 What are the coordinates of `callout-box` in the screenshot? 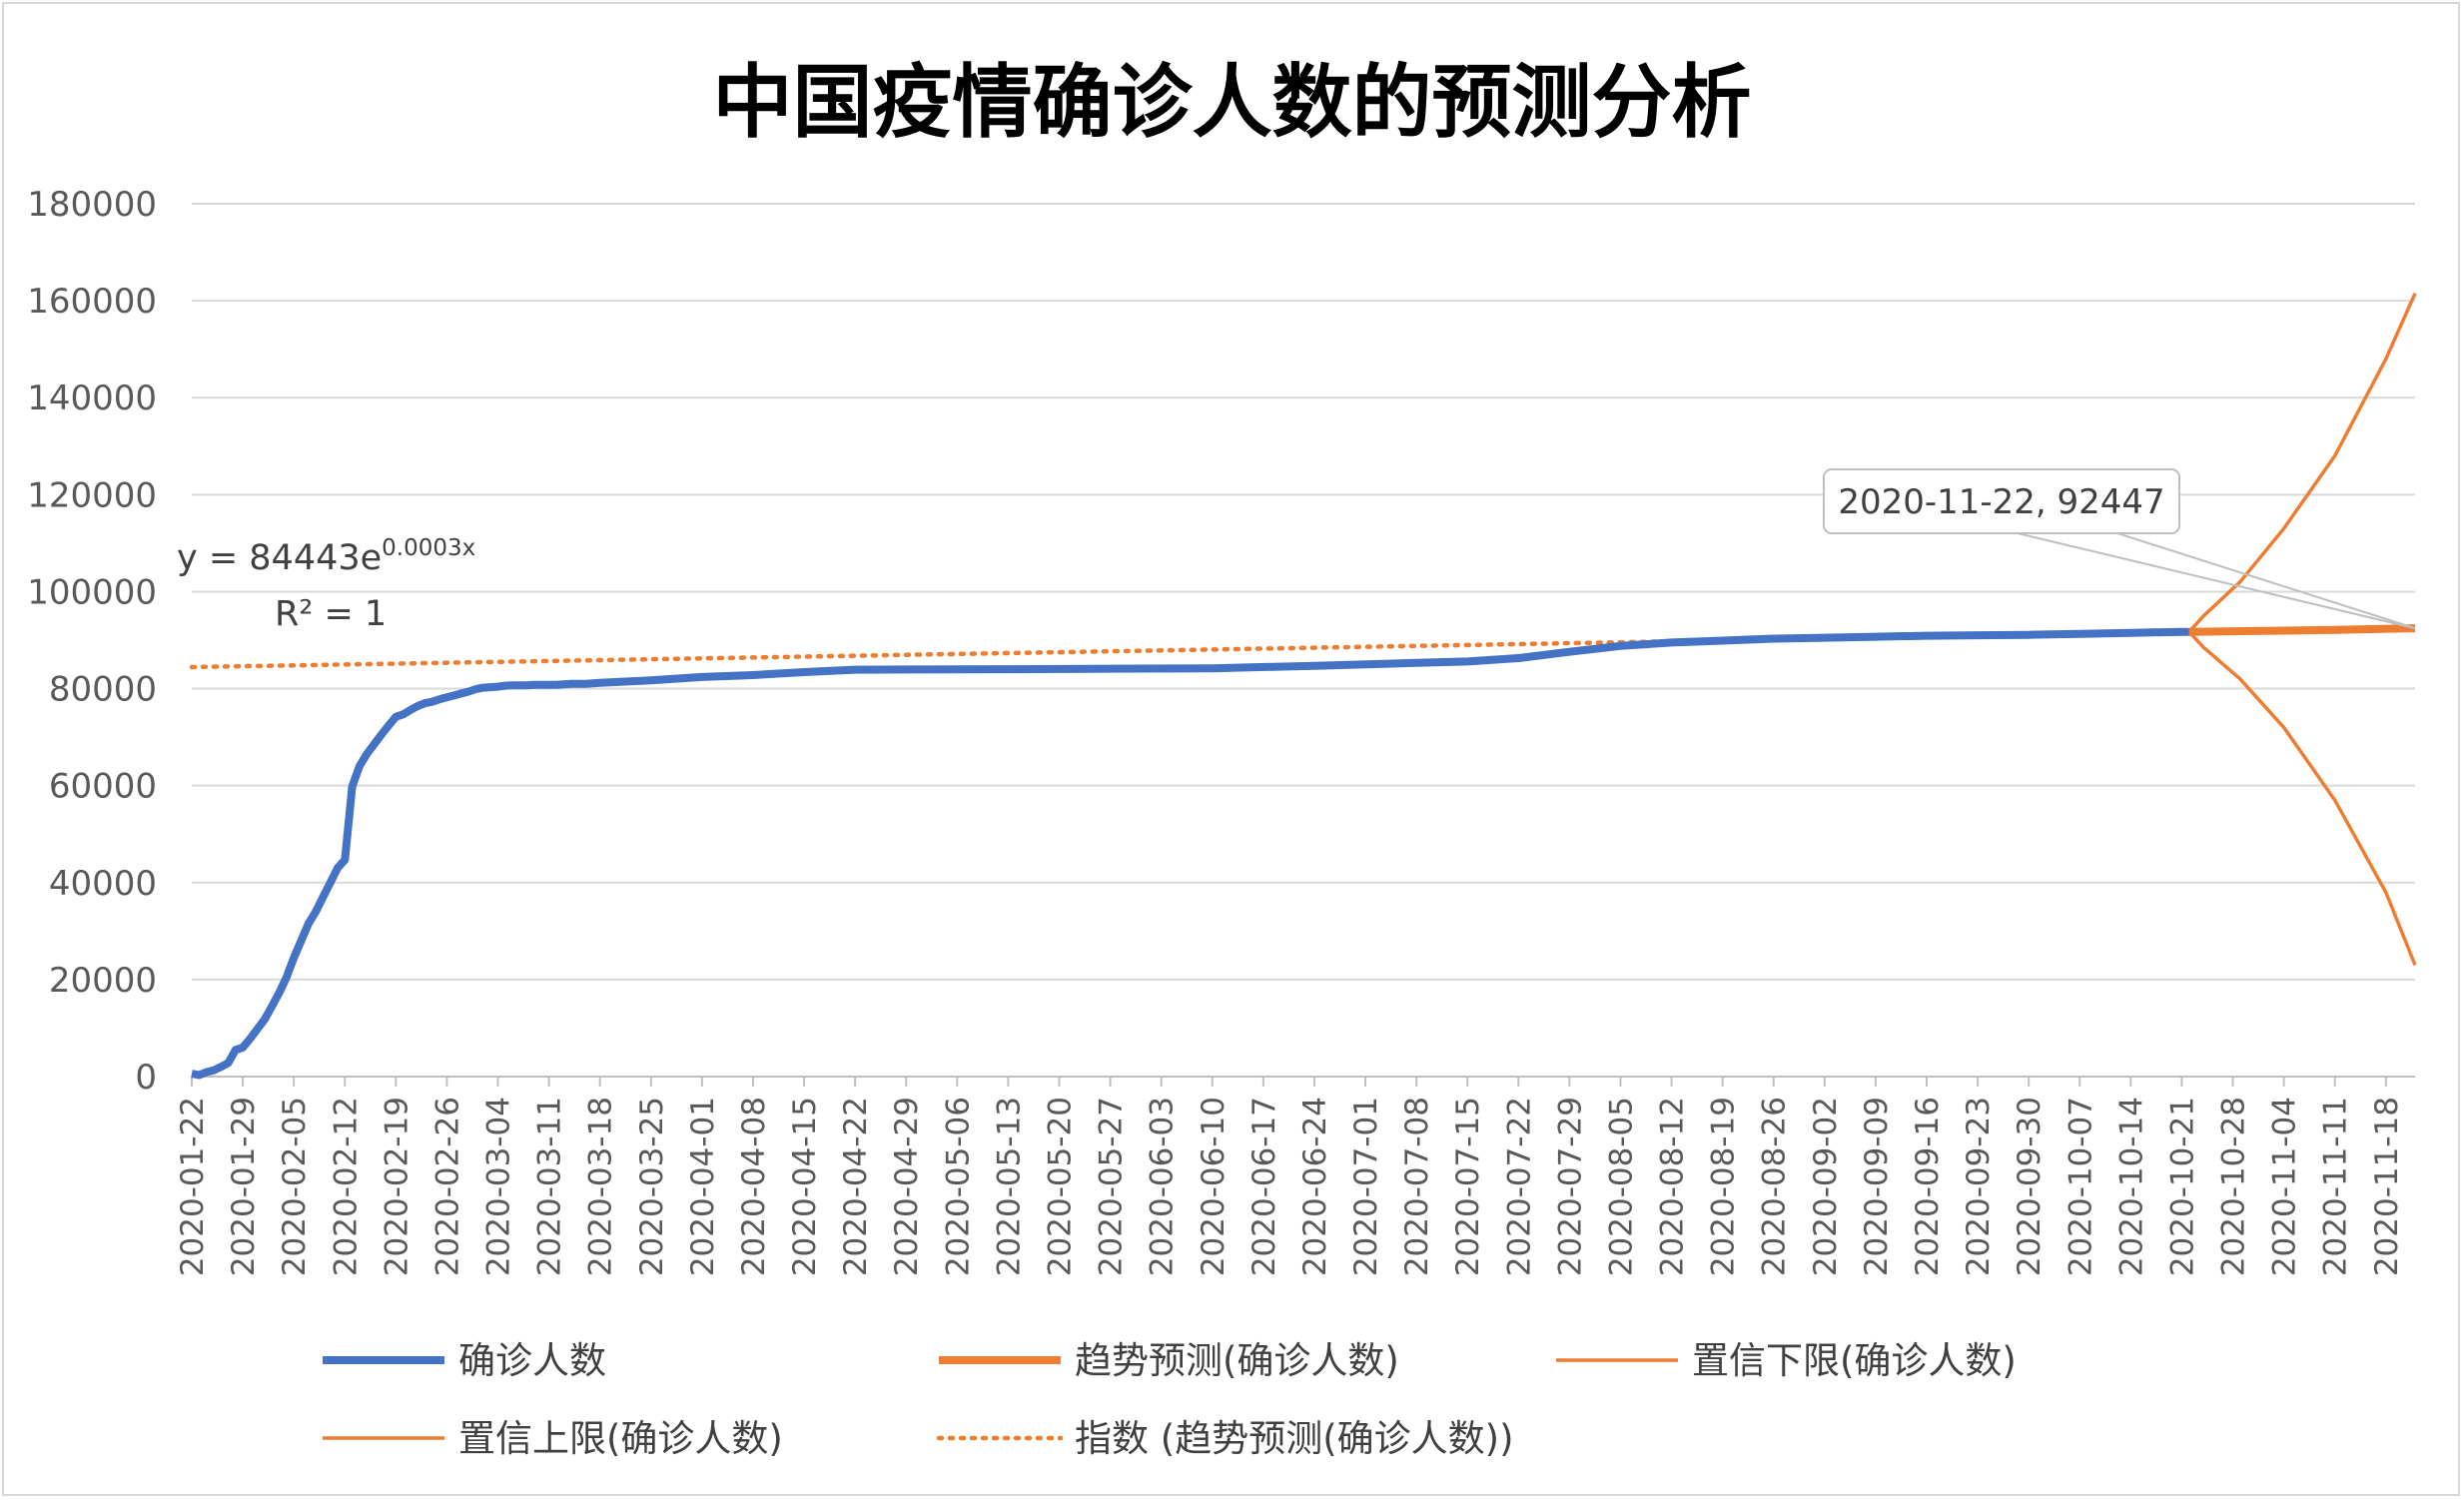 It's located at (2002, 501).